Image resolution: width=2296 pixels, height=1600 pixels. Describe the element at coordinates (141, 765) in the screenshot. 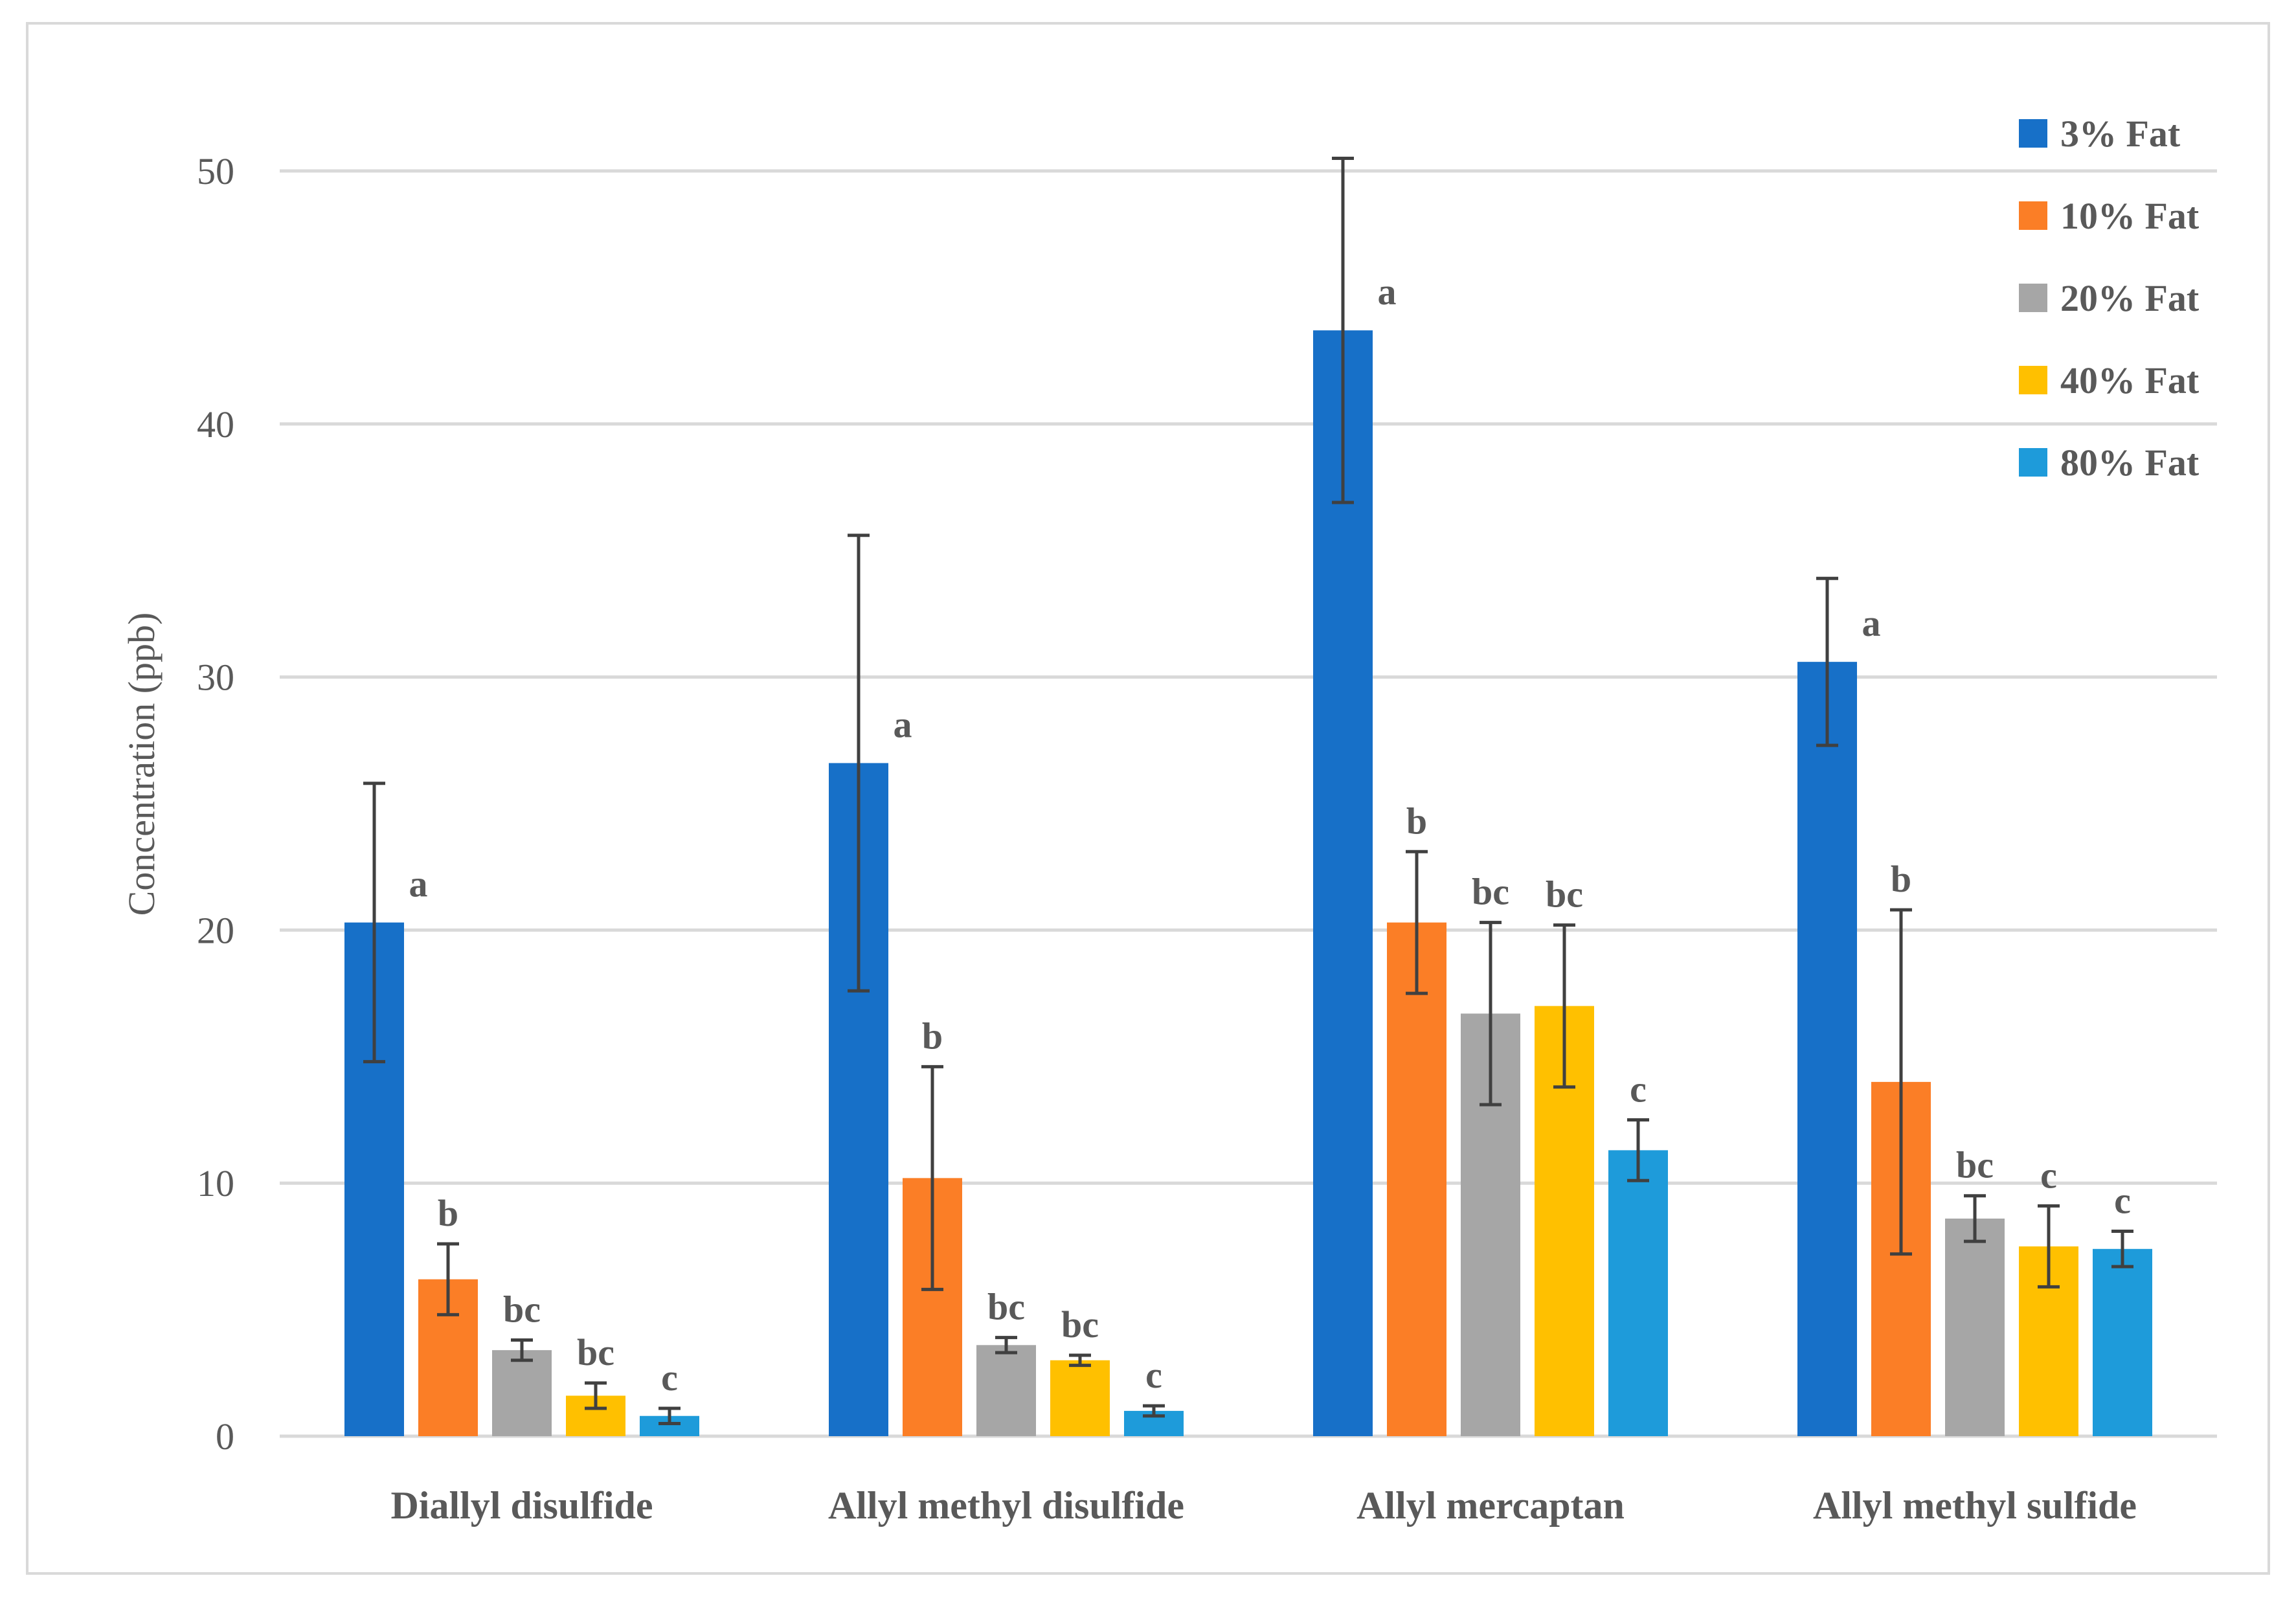

I see `y-axis-title: Concentration (ppb)` at that location.